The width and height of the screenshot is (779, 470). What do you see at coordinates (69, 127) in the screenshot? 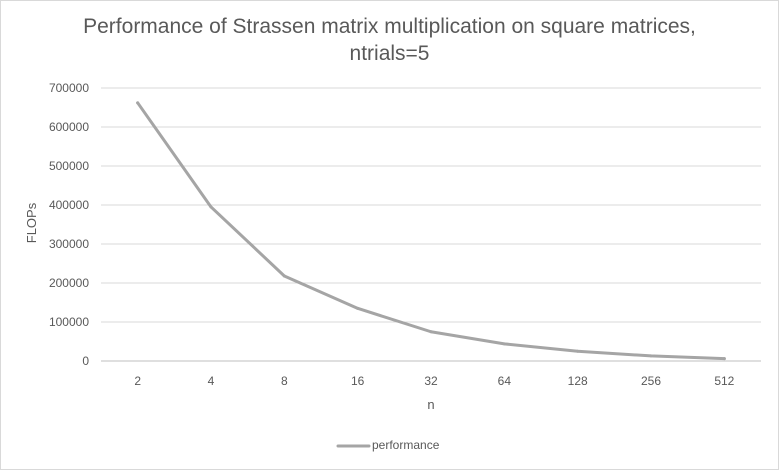
I see `y-tick-label: 600000` at bounding box center [69, 127].